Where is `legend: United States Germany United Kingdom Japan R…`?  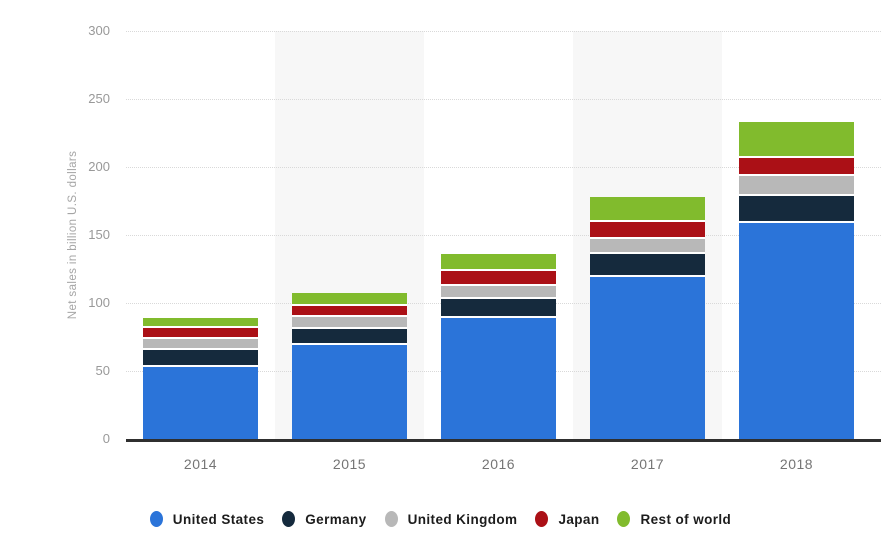 legend: United States Germany United Kingdom Japan R… is located at coordinates (440, 519).